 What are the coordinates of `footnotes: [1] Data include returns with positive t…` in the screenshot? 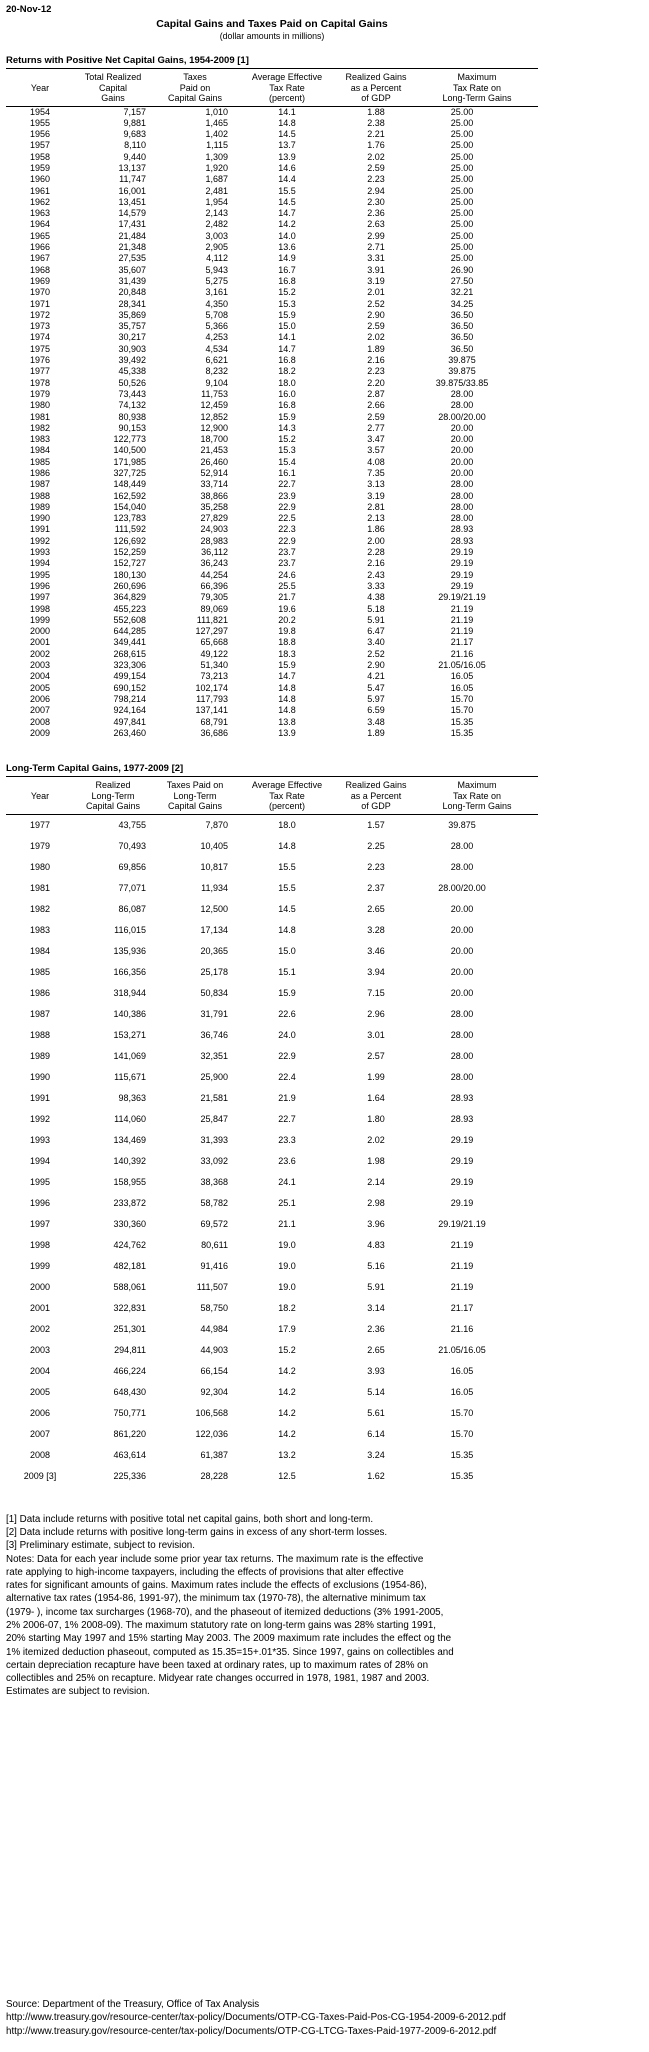 It's located at (230, 1605).